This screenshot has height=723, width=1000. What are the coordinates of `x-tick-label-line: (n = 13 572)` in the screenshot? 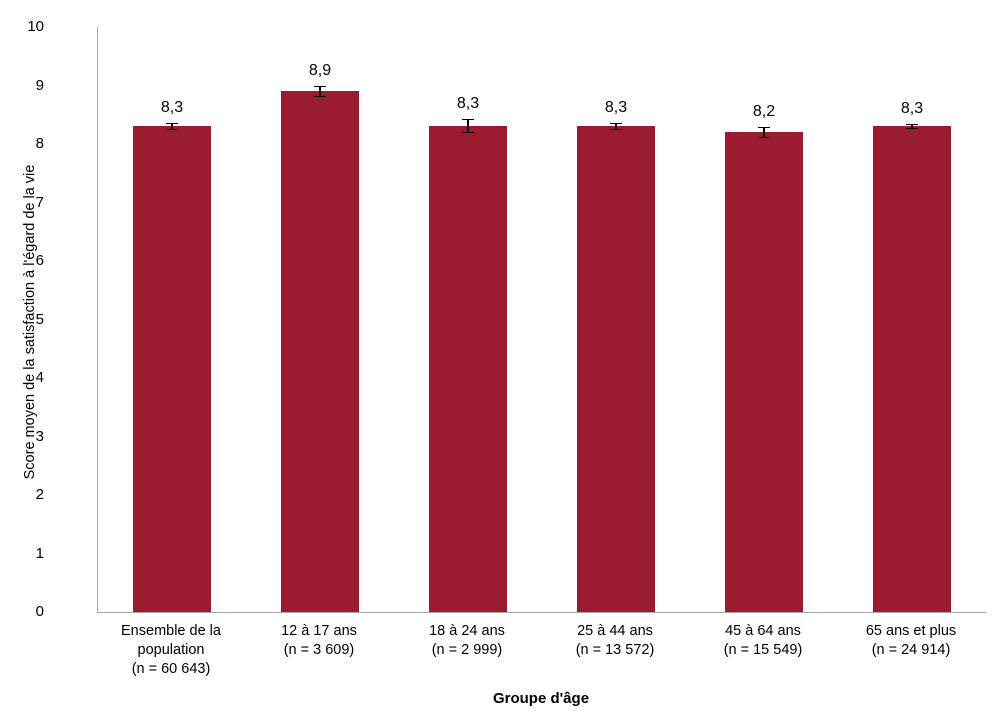 It's located at (615, 650).